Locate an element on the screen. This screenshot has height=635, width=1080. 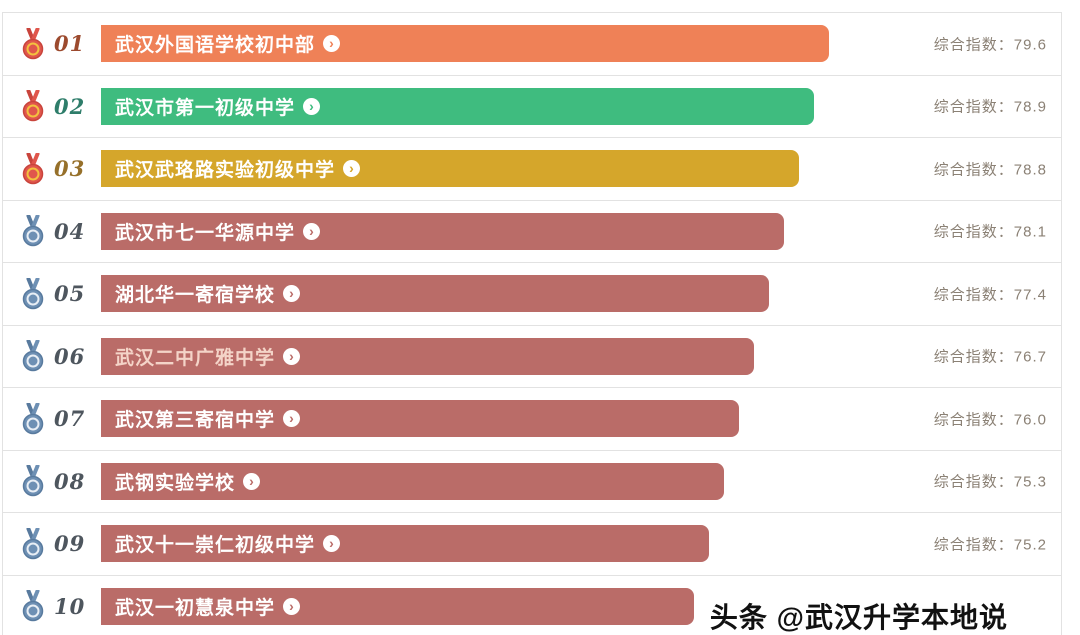
school-name: 武汉武珞路实验初级中学 is located at coordinates (225, 171).